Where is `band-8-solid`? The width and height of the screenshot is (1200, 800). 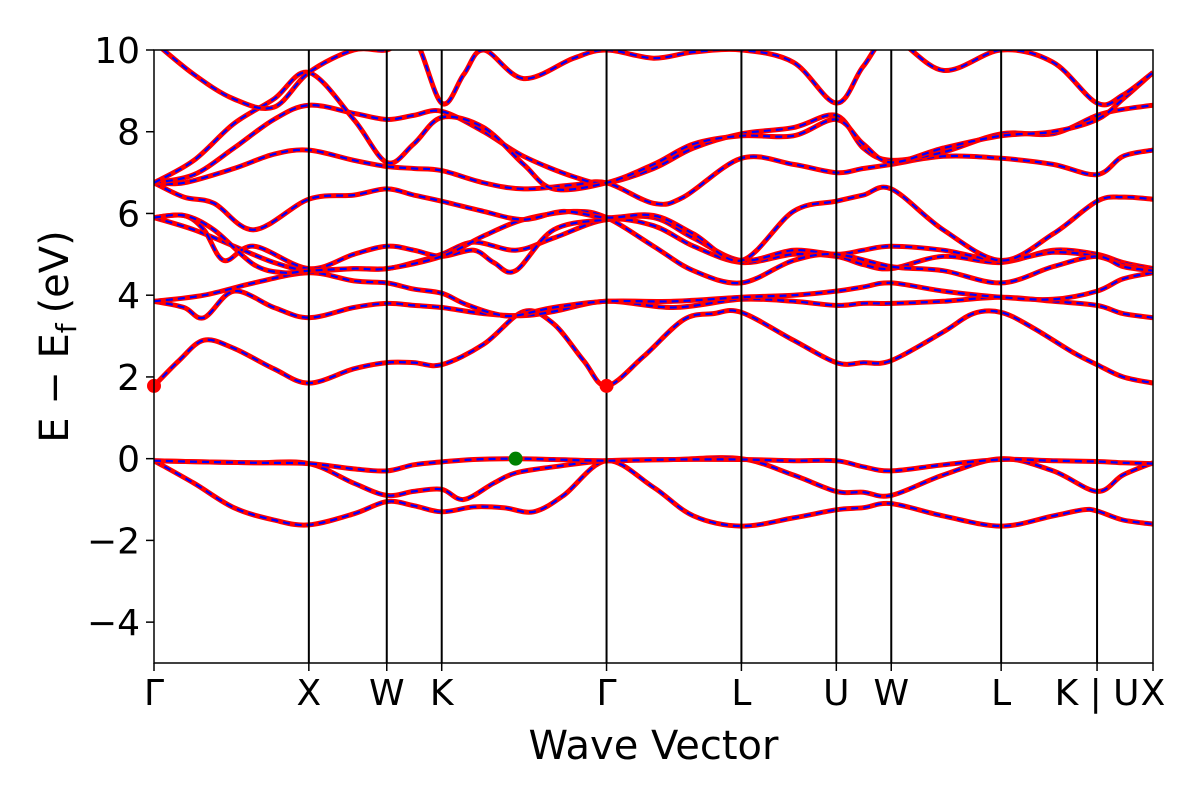
band-8-solid is located at coordinates (653, 243).